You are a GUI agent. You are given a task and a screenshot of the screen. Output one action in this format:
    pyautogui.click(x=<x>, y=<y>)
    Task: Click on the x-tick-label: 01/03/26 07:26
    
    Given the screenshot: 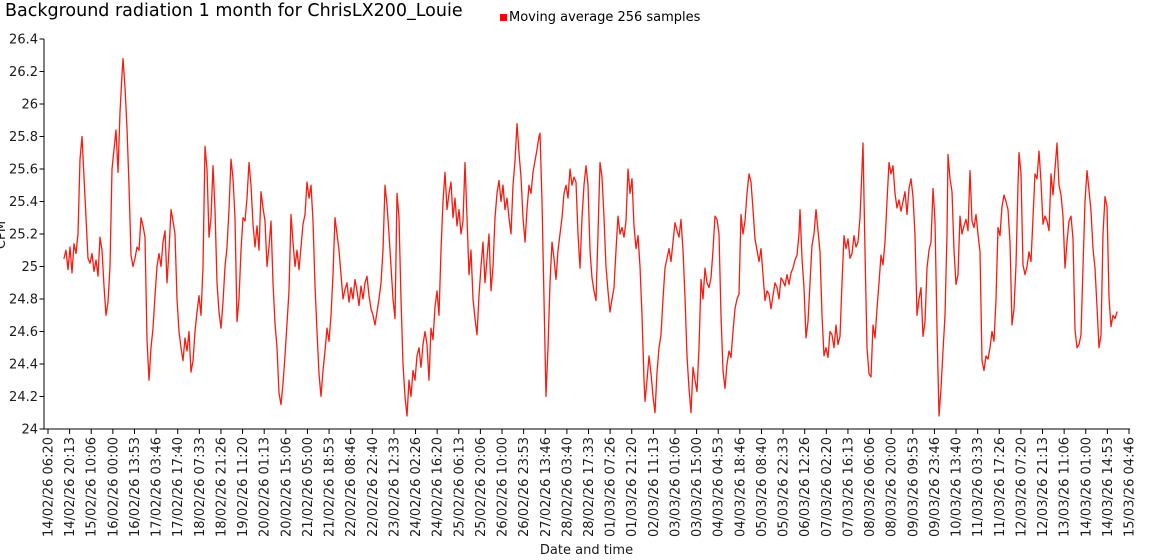 What is the action you would take?
    pyautogui.click(x=611, y=487)
    